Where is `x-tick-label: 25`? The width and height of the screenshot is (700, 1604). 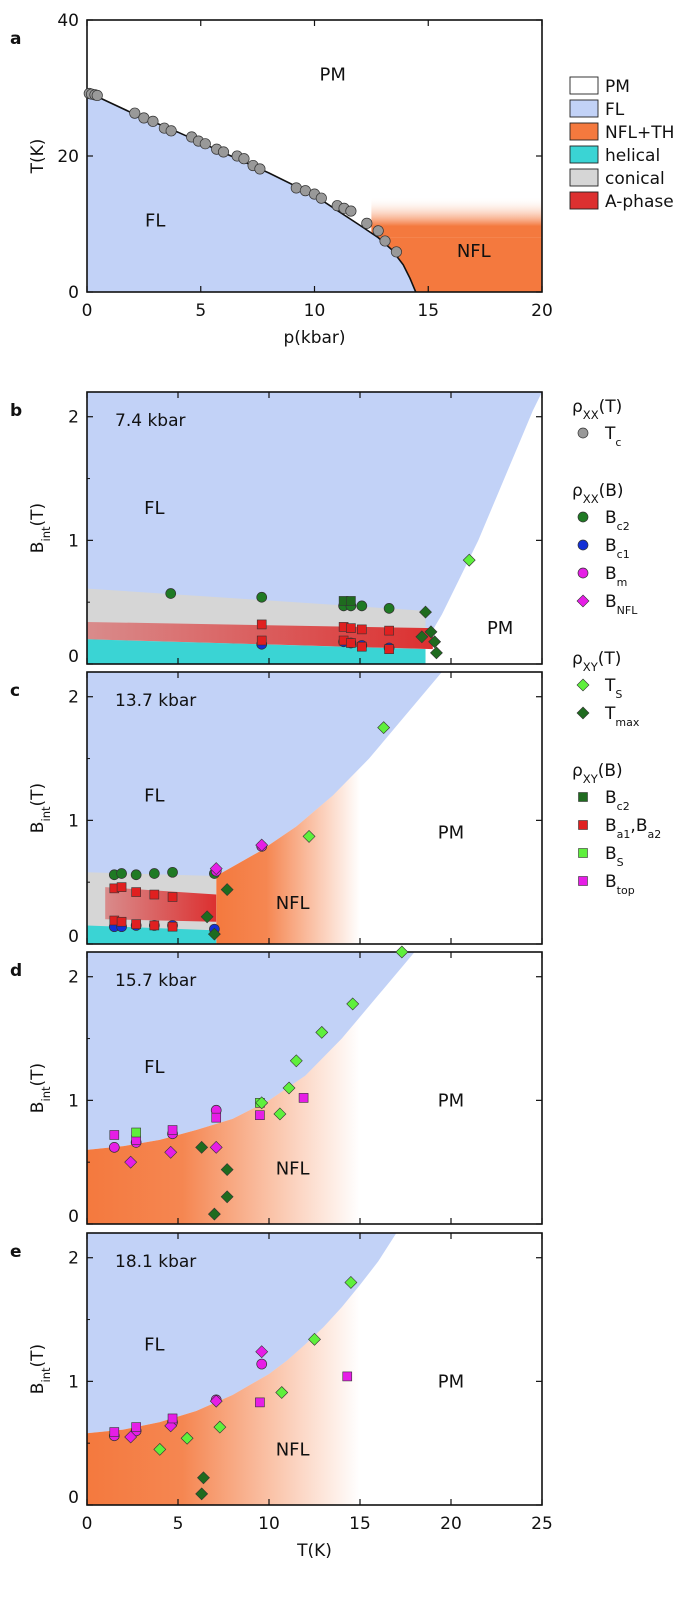 x-tick-label: 25 is located at coordinates (542, 1524).